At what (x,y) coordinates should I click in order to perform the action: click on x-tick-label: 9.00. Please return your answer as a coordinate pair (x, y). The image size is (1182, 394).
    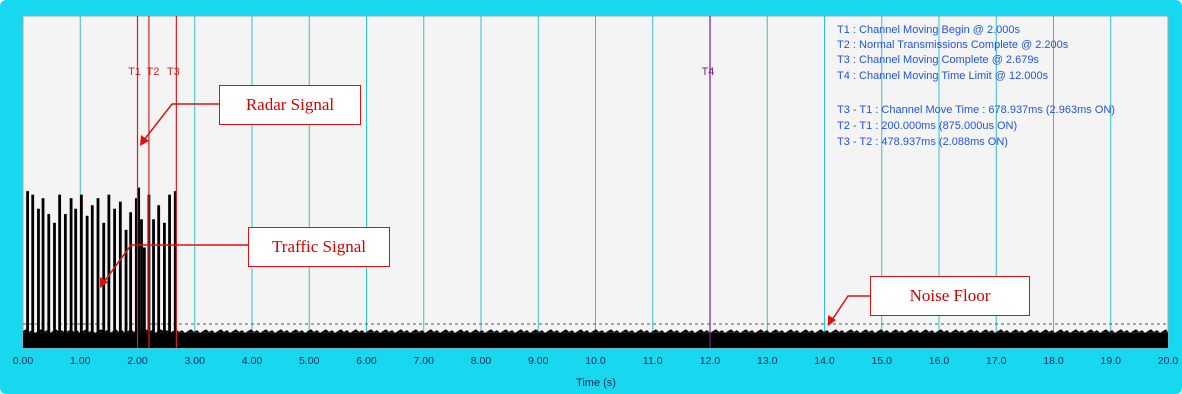
    Looking at the image, I should click on (538, 361).